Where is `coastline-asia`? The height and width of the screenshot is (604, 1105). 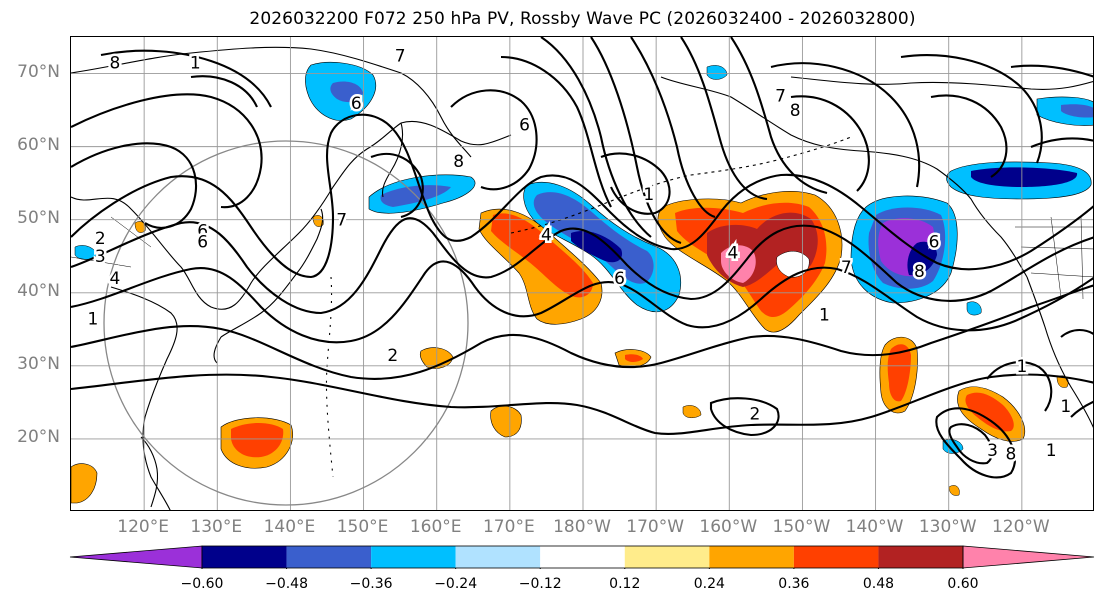 coastline-asia is located at coordinates (271, 102).